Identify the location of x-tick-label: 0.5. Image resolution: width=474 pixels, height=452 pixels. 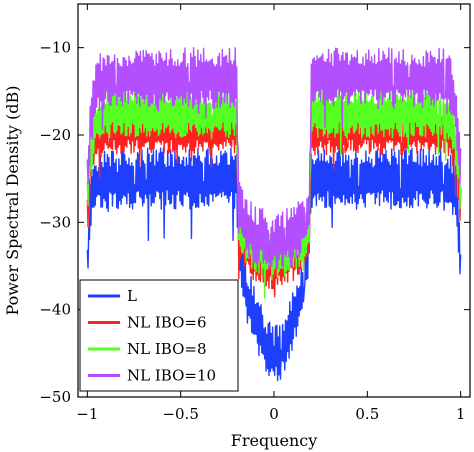
(367, 414).